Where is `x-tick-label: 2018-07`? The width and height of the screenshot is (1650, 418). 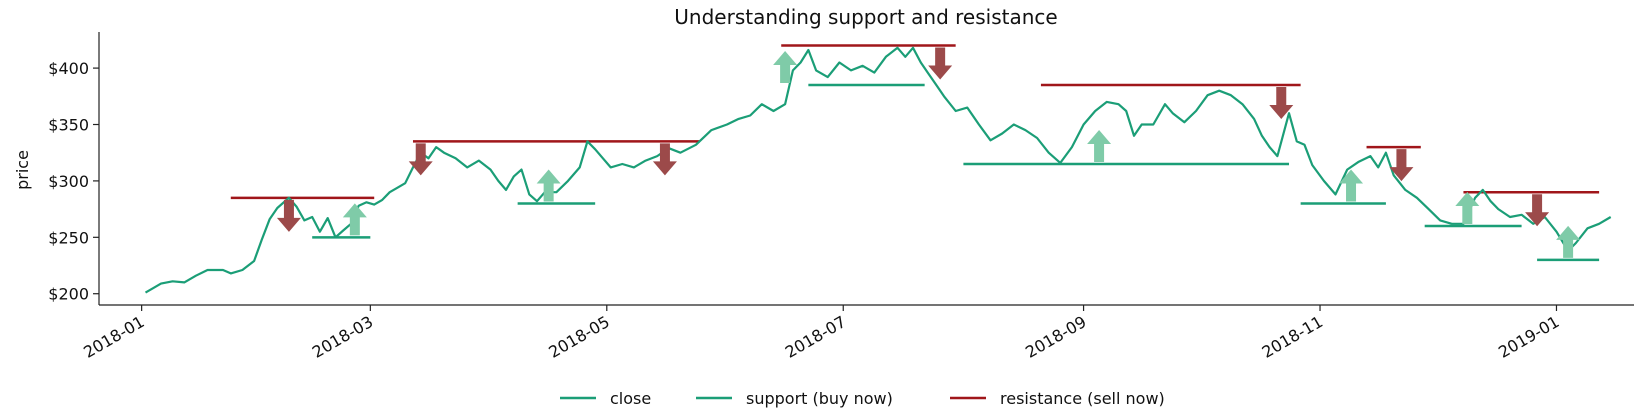 x-tick-label: 2018-07 is located at coordinates (815, 337).